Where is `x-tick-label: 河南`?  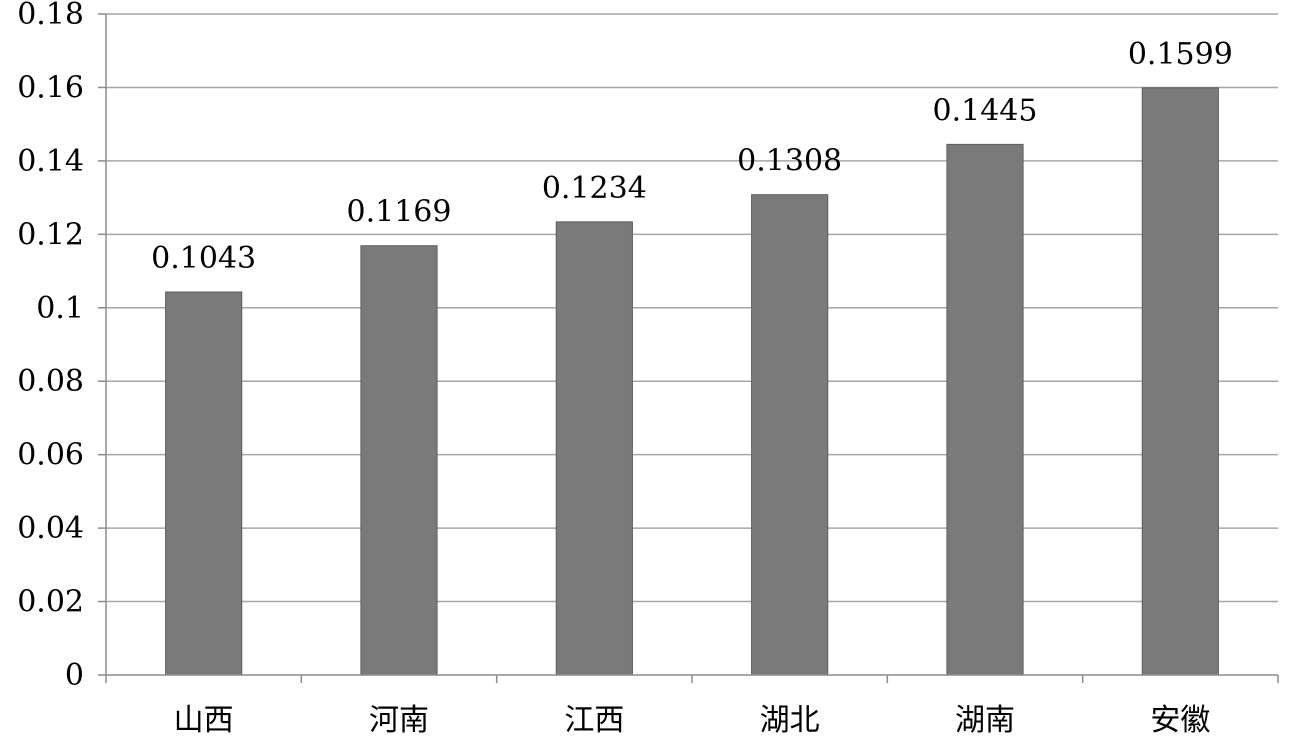
x-tick-label: 河南 is located at coordinates (399, 720).